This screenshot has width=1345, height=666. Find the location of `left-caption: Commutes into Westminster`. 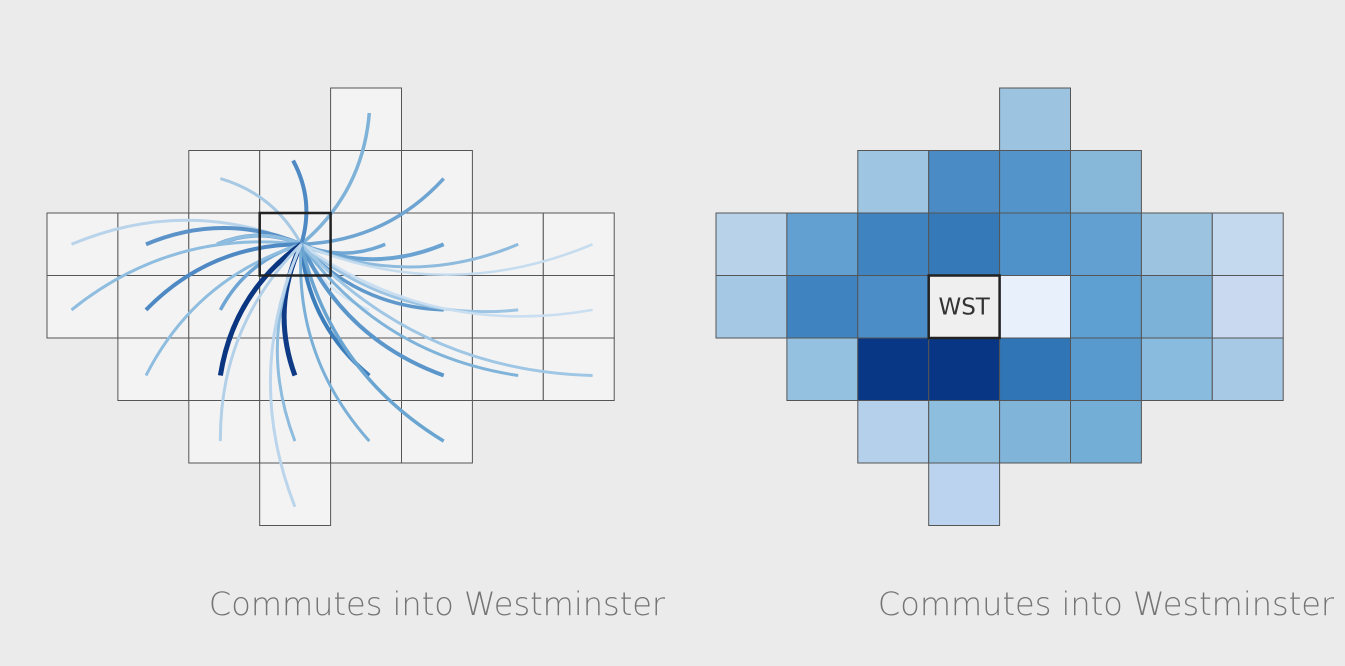

left-caption: Commutes into Westminster is located at coordinates (437, 604).